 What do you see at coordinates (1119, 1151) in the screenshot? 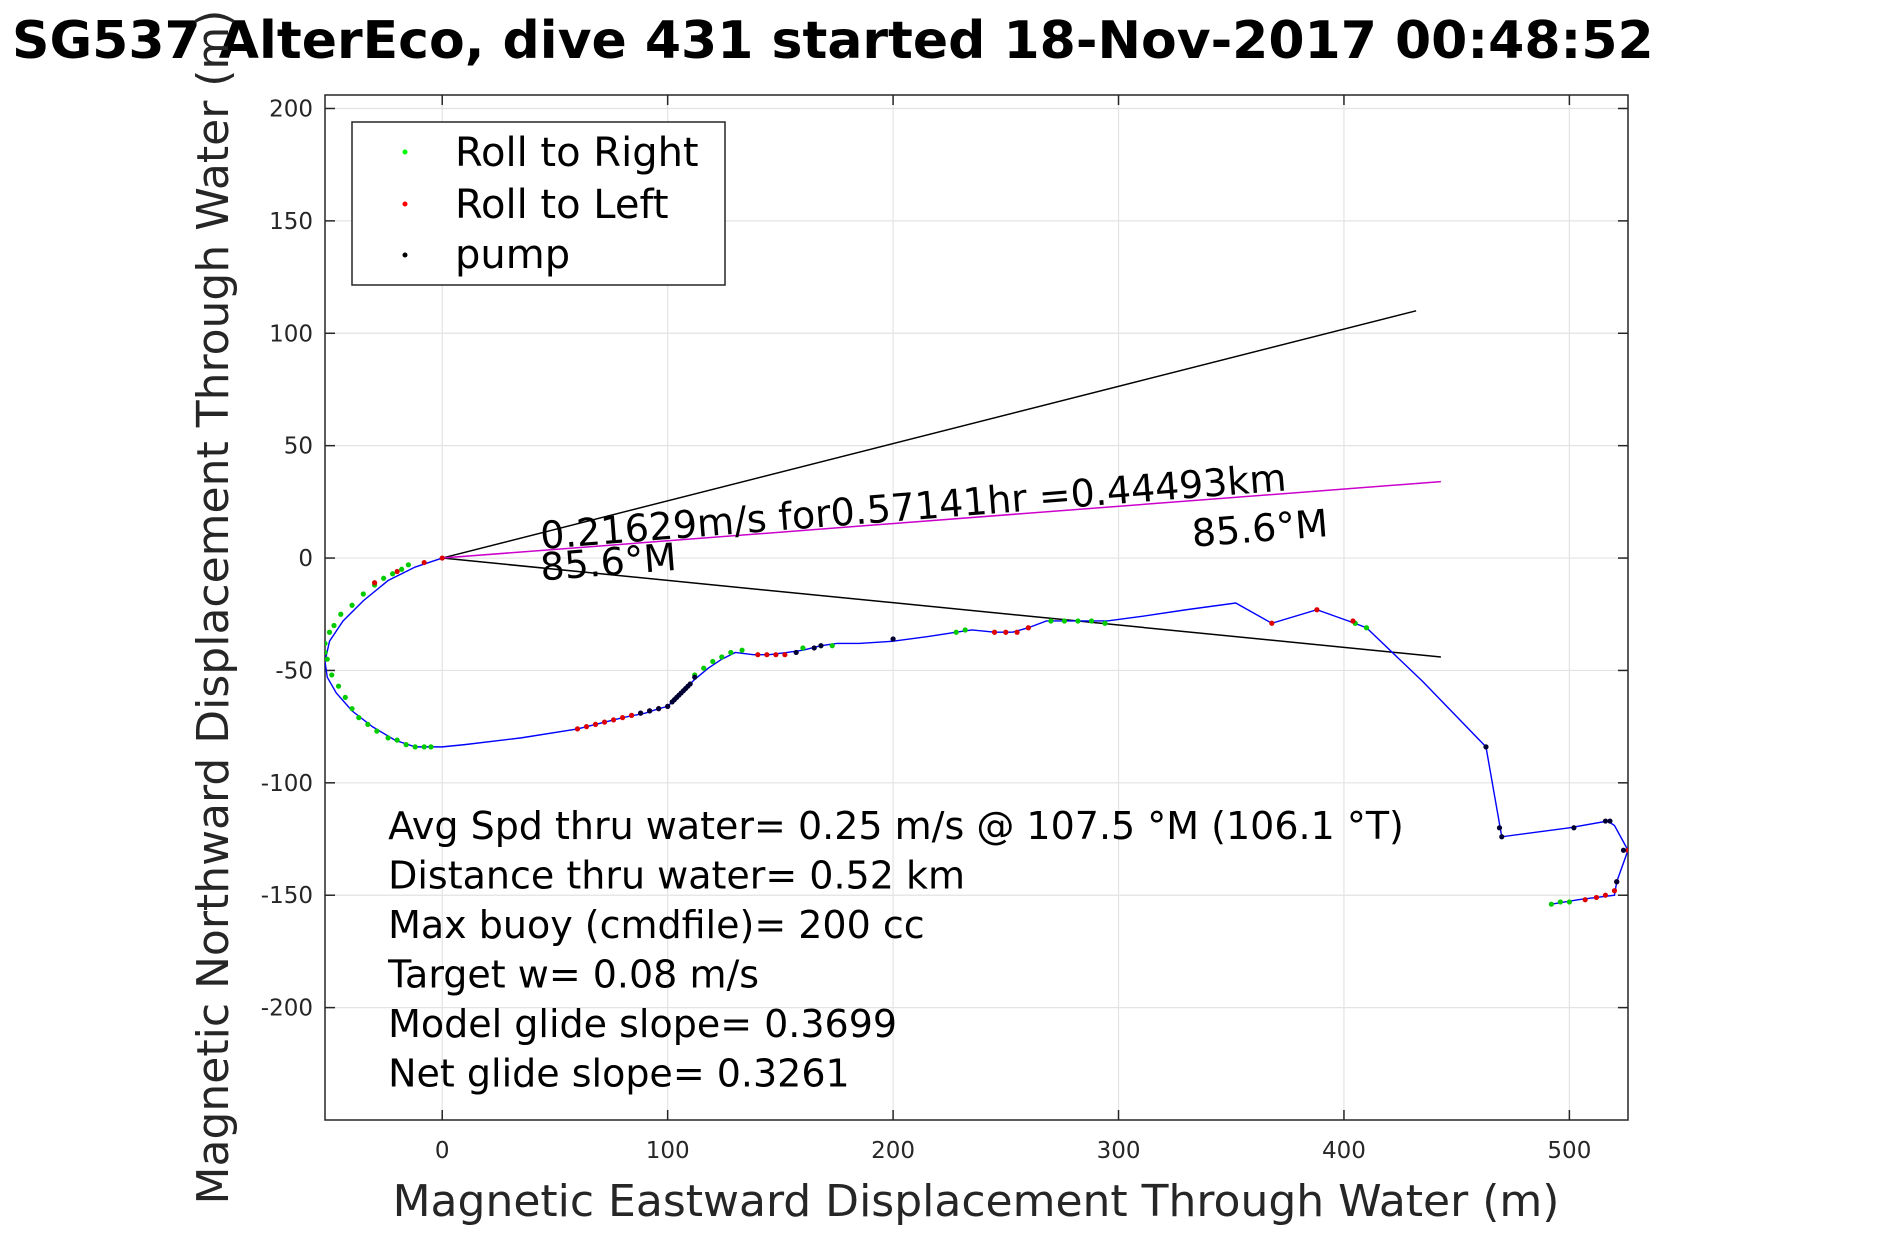
I see `x-tick-label: 300` at bounding box center [1119, 1151].